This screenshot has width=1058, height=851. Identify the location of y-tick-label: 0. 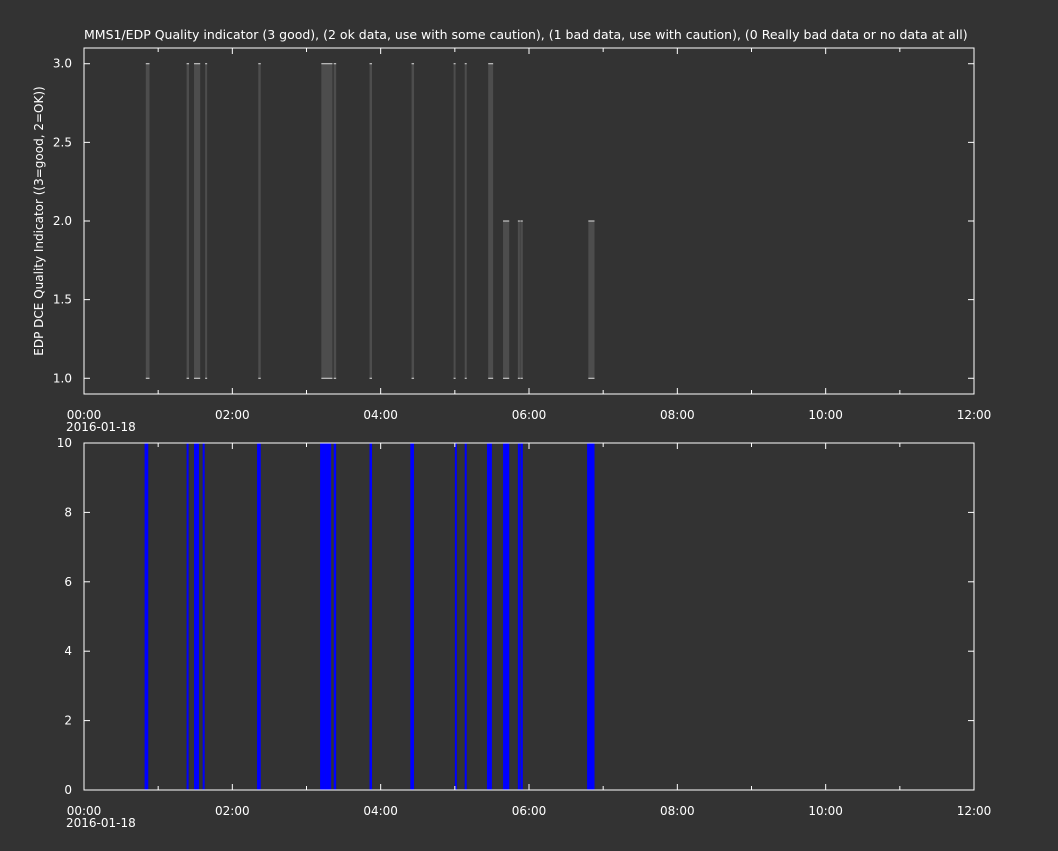
(68, 790).